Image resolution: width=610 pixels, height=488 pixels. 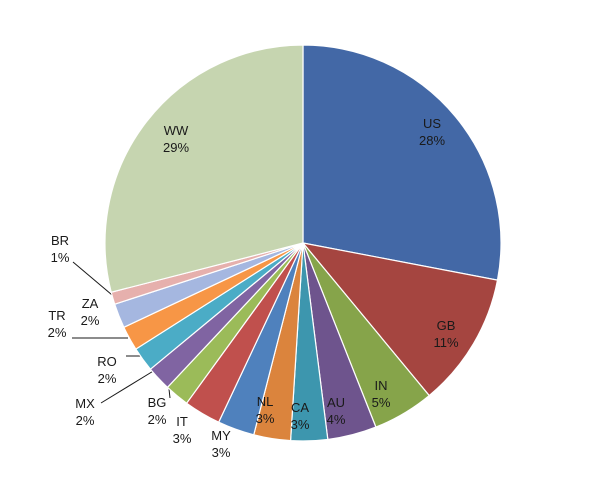 I want to click on slice-value-tr: 2%, so click(x=57, y=332).